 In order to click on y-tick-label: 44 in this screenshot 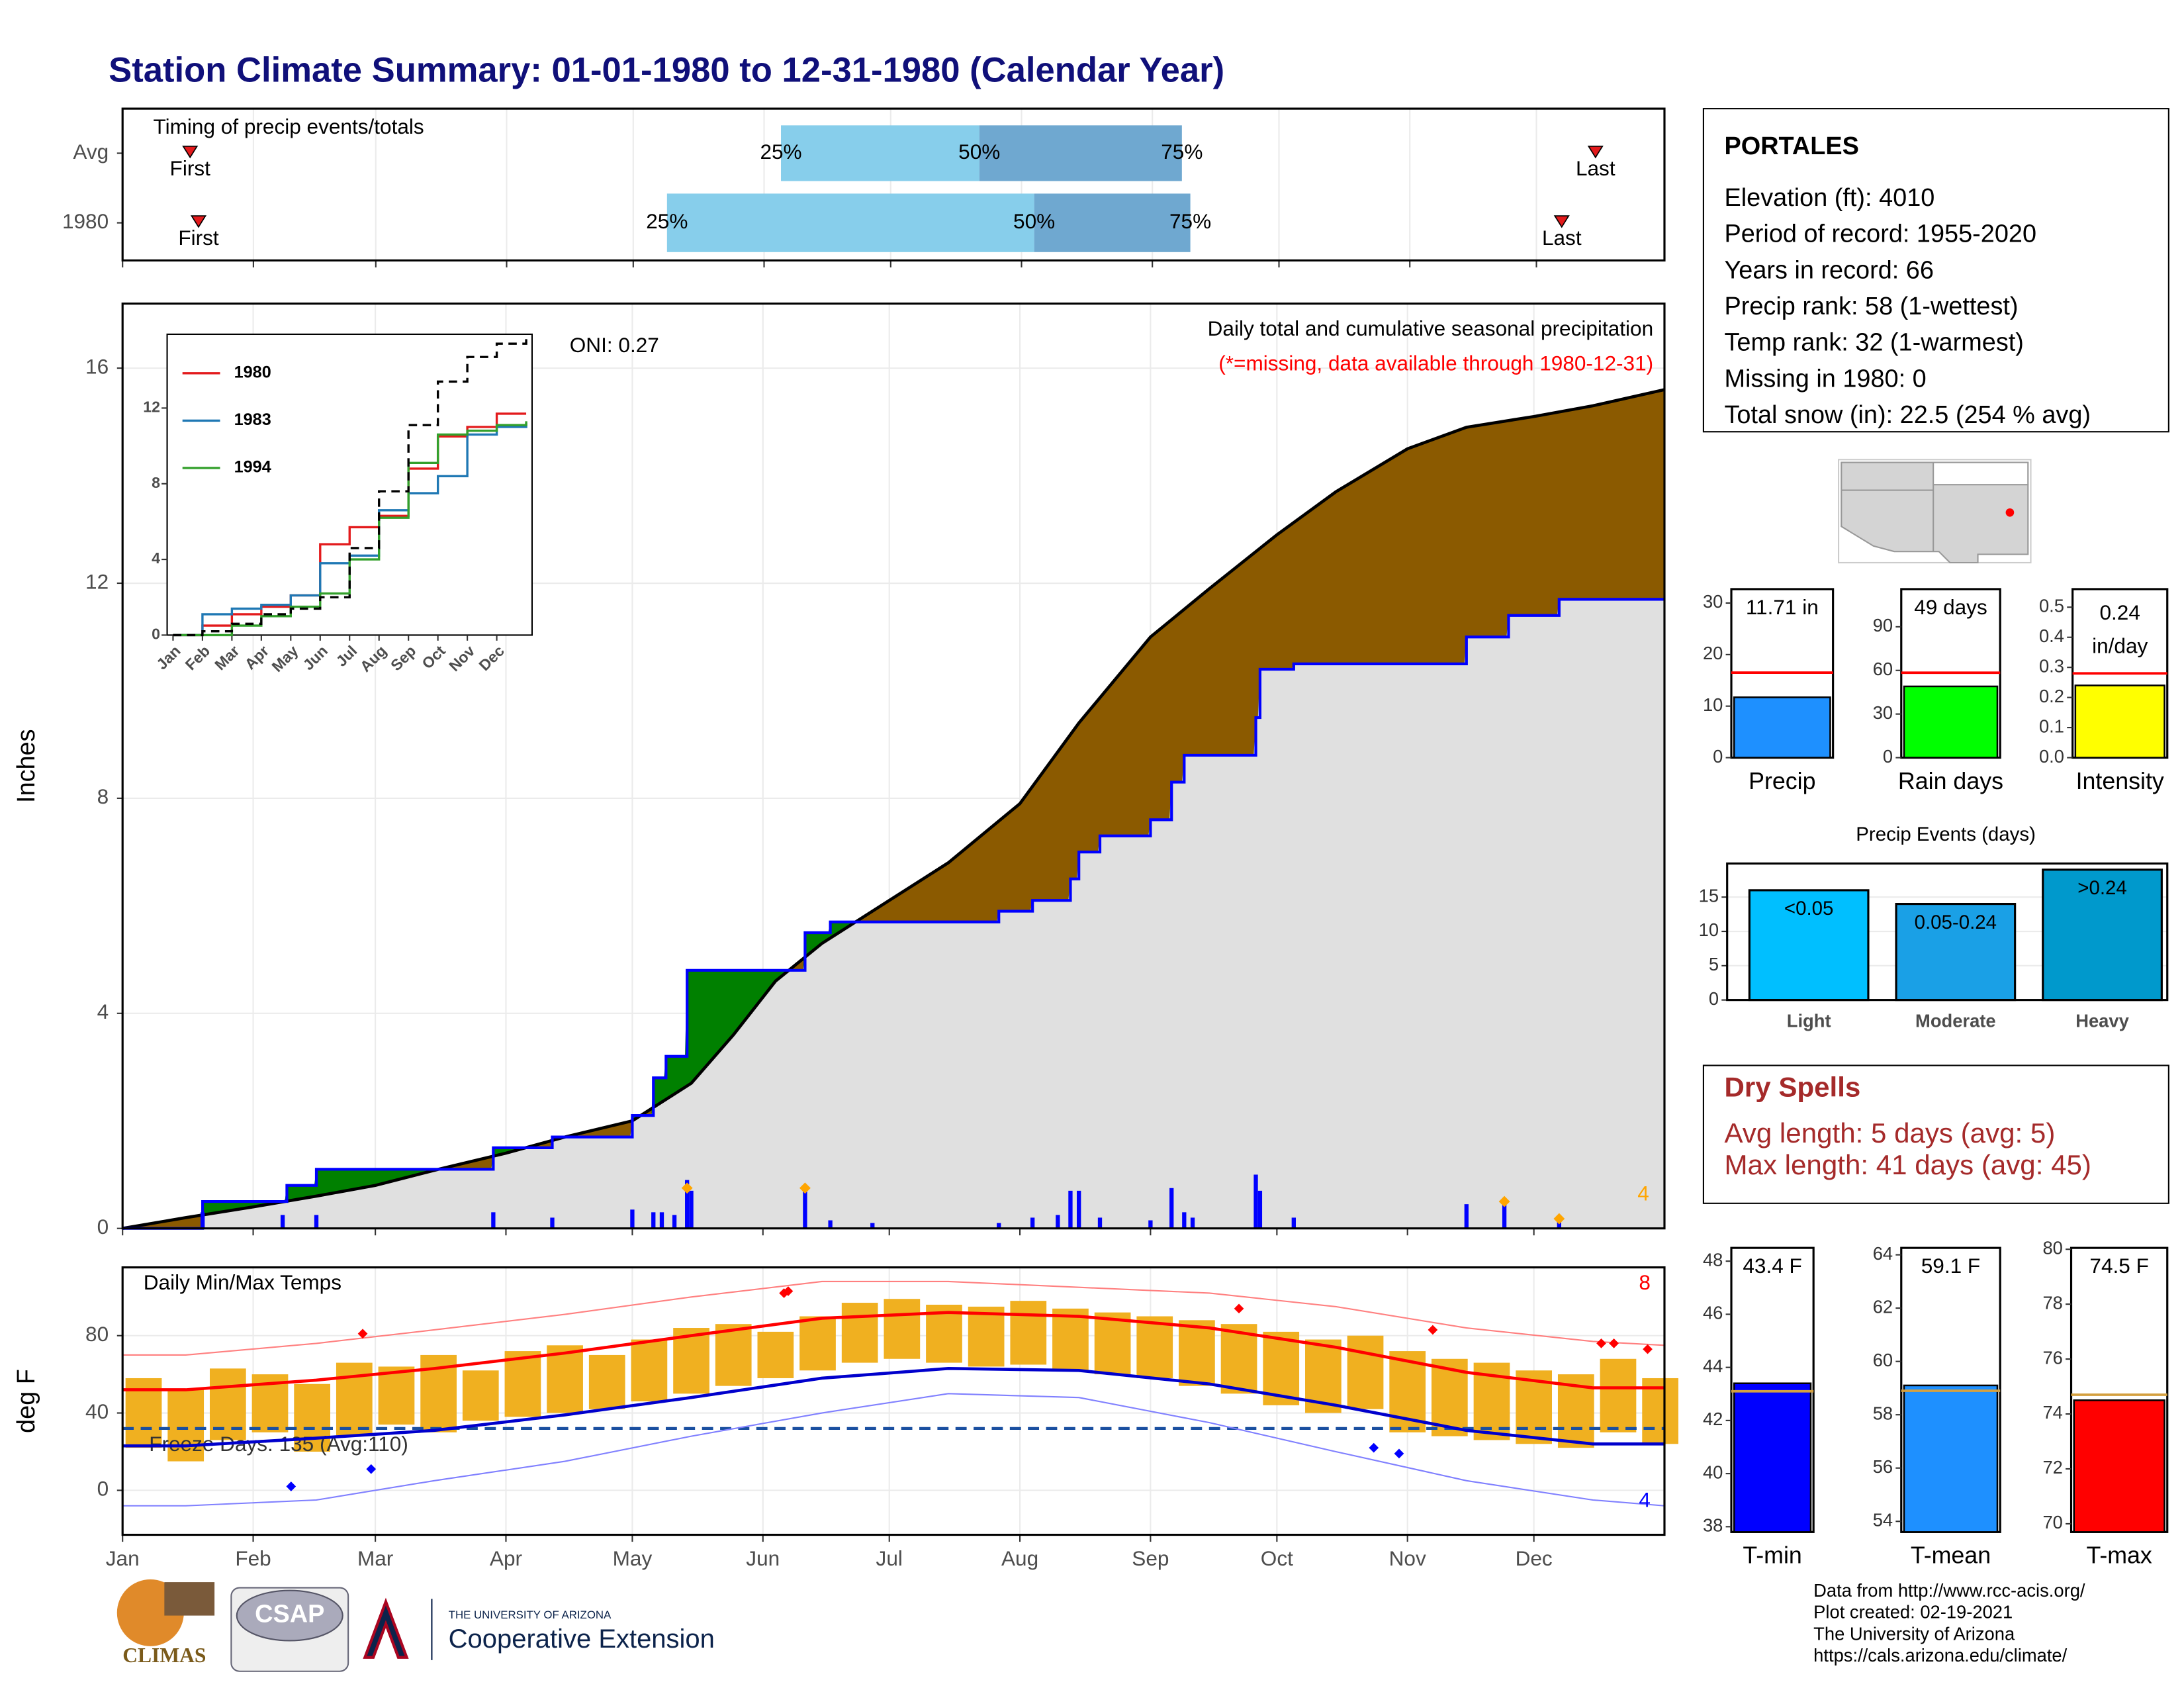, I will do `click(1713, 1366)`.